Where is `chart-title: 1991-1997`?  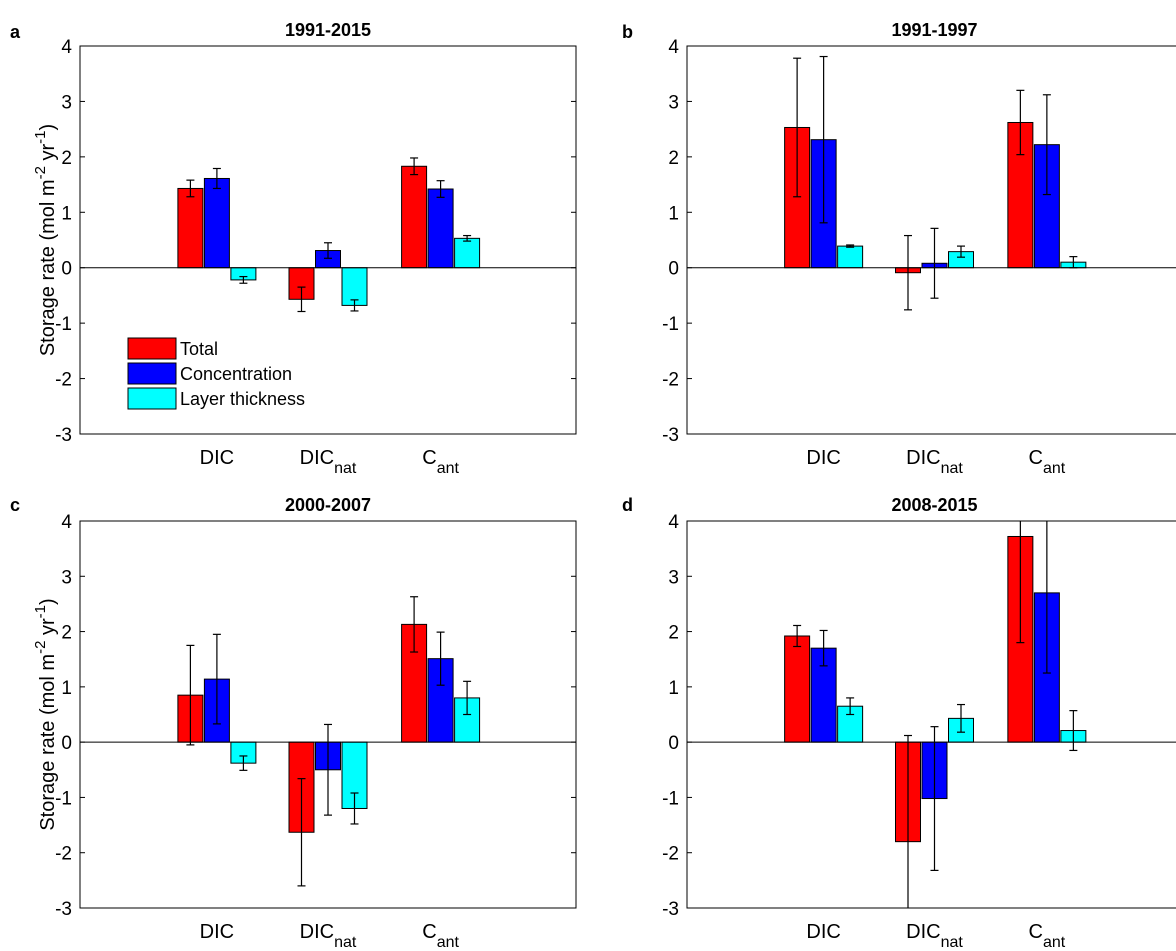
chart-title: 1991-1997 is located at coordinates (934, 30).